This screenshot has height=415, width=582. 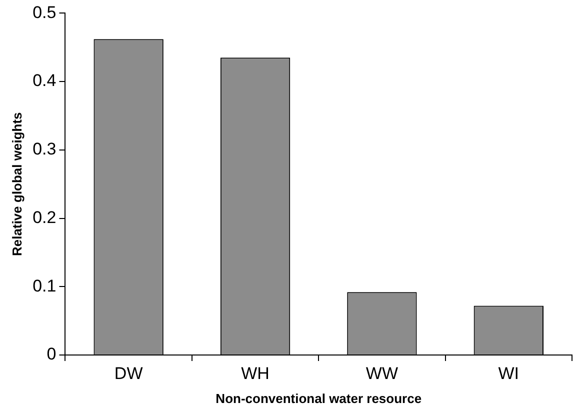 What do you see at coordinates (255, 373) in the screenshot?
I see `x-tick-label: WH` at bounding box center [255, 373].